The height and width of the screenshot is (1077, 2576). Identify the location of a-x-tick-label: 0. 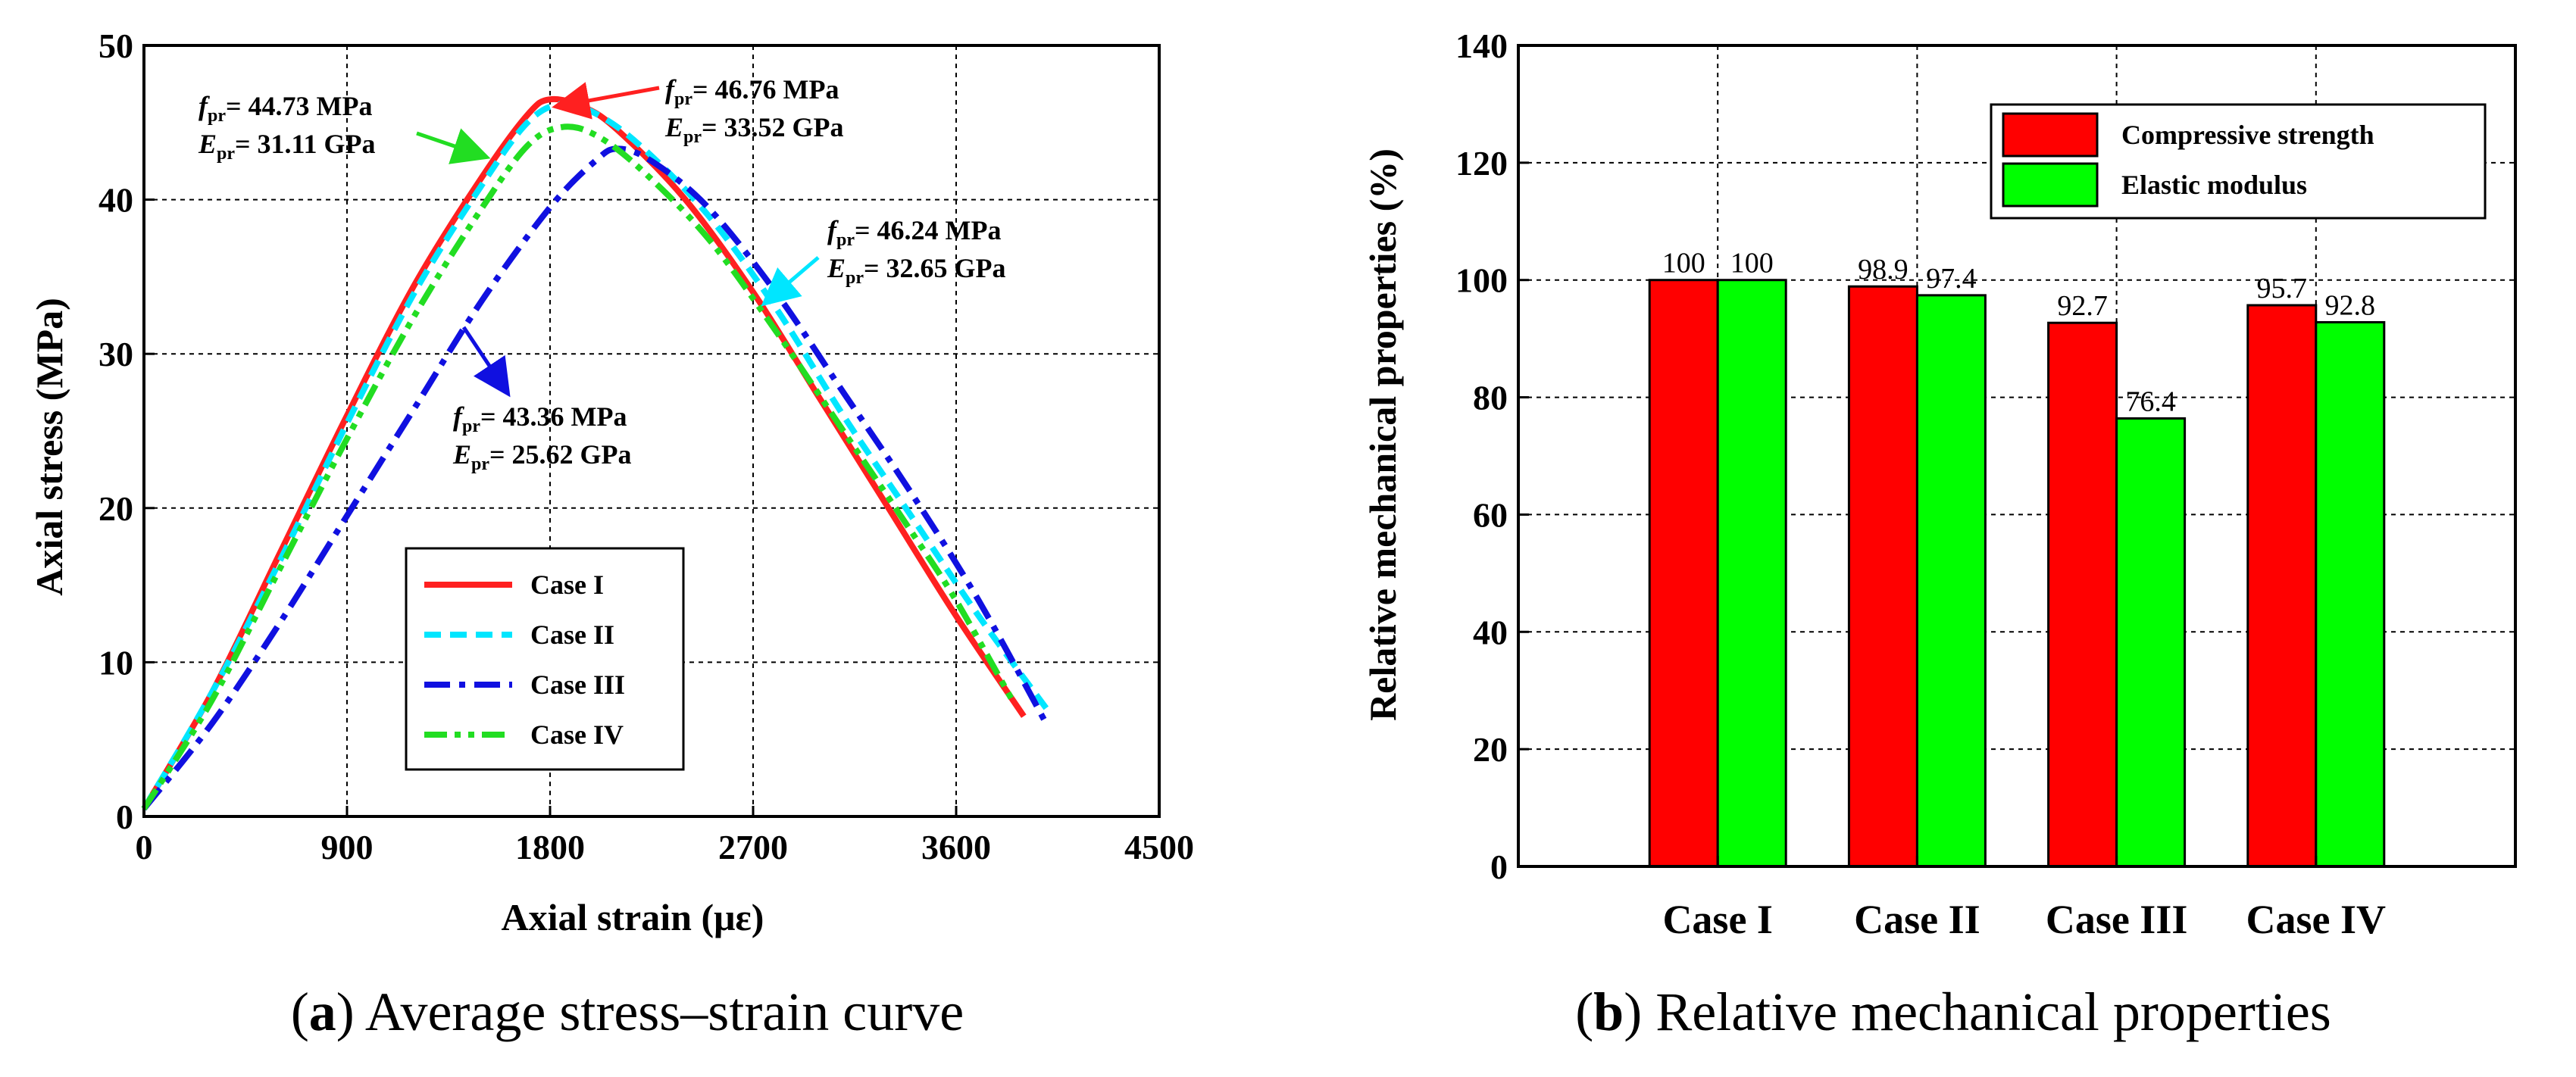
(144, 847).